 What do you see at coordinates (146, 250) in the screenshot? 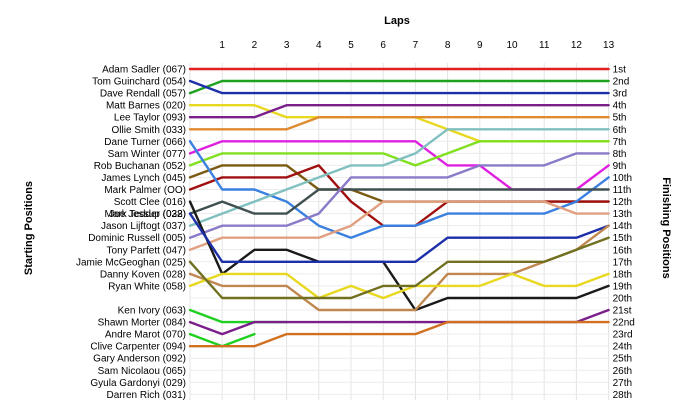
I see `starting-position-label: Tony Parfett (047)` at bounding box center [146, 250].